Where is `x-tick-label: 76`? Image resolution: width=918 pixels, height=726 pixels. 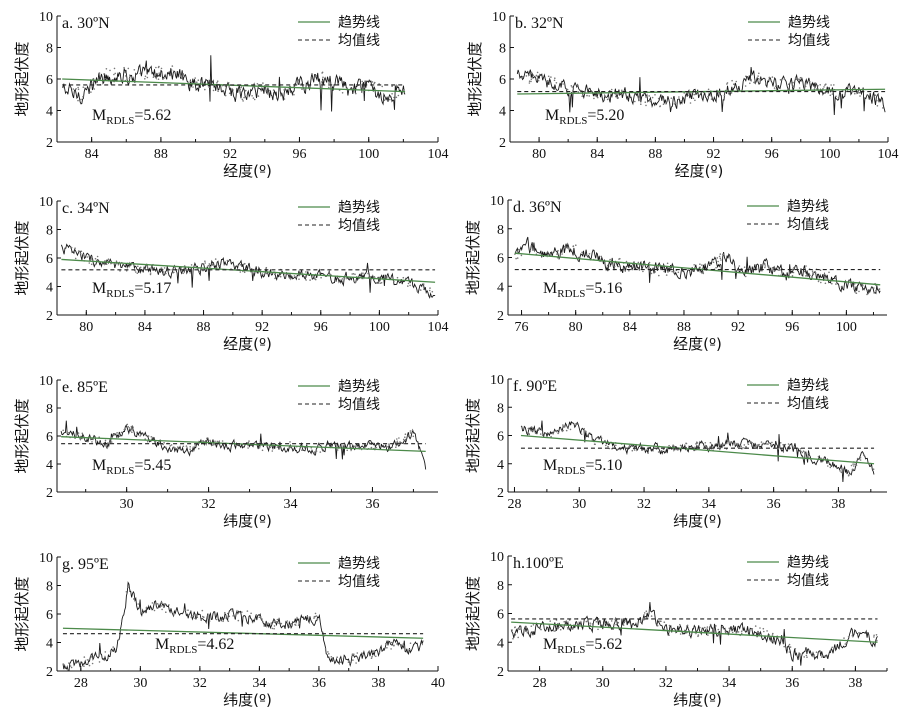
x-tick-label: 76 is located at coordinates (522, 327).